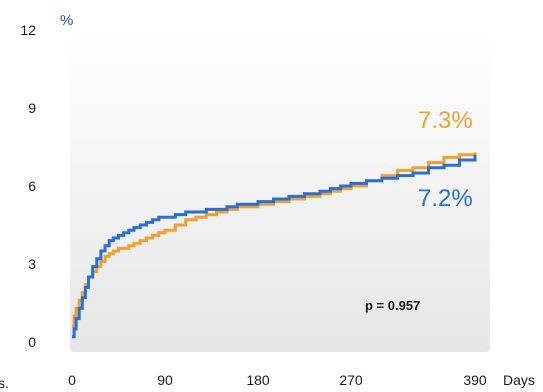  What do you see at coordinates (4, 383) in the screenshot?
I see `edge-fragment: s.` at bounding box center [4, 383].